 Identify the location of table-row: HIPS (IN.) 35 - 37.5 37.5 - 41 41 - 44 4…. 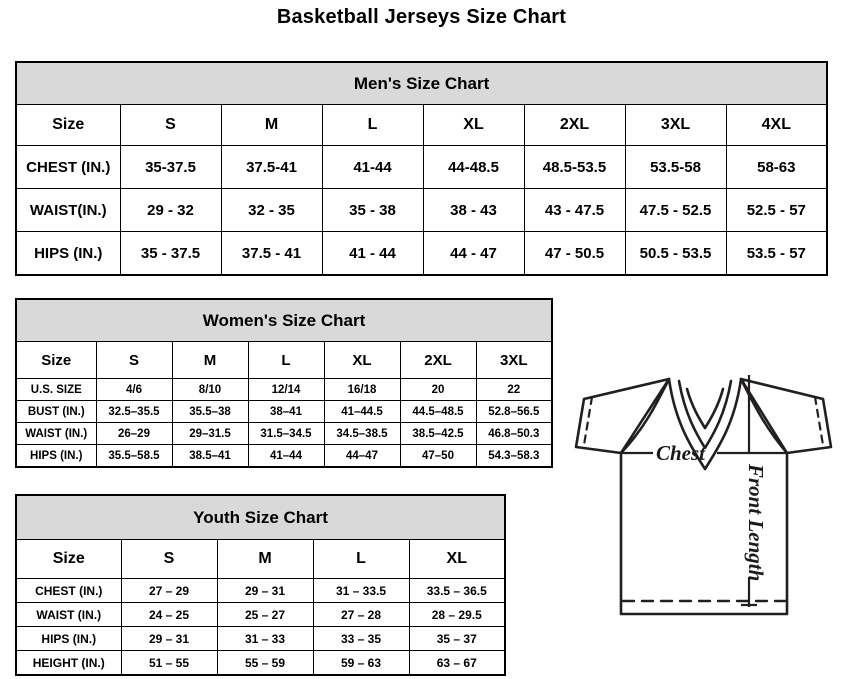
(421, 253).